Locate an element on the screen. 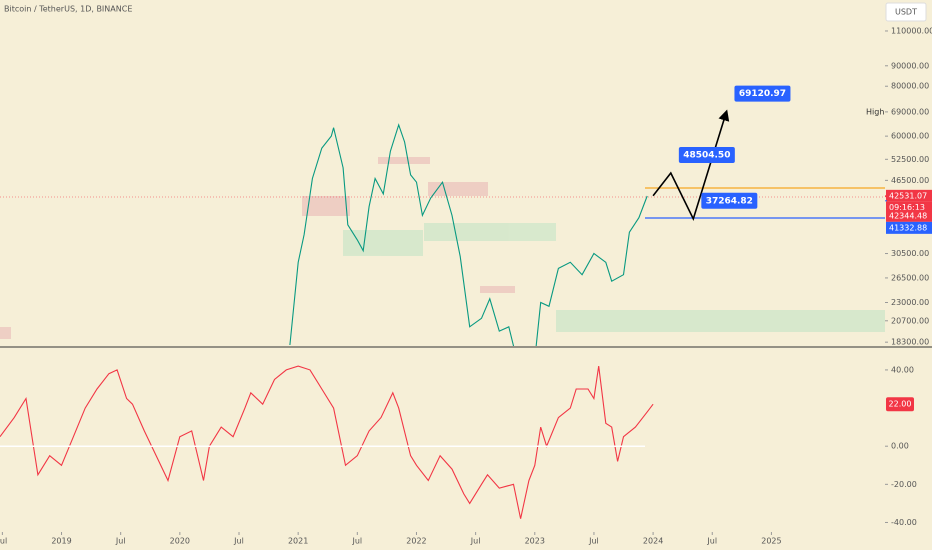 The width and height of the screenshot is (932, 550). y-tick-label: 80000.00 is located at coordinates (910, 86).